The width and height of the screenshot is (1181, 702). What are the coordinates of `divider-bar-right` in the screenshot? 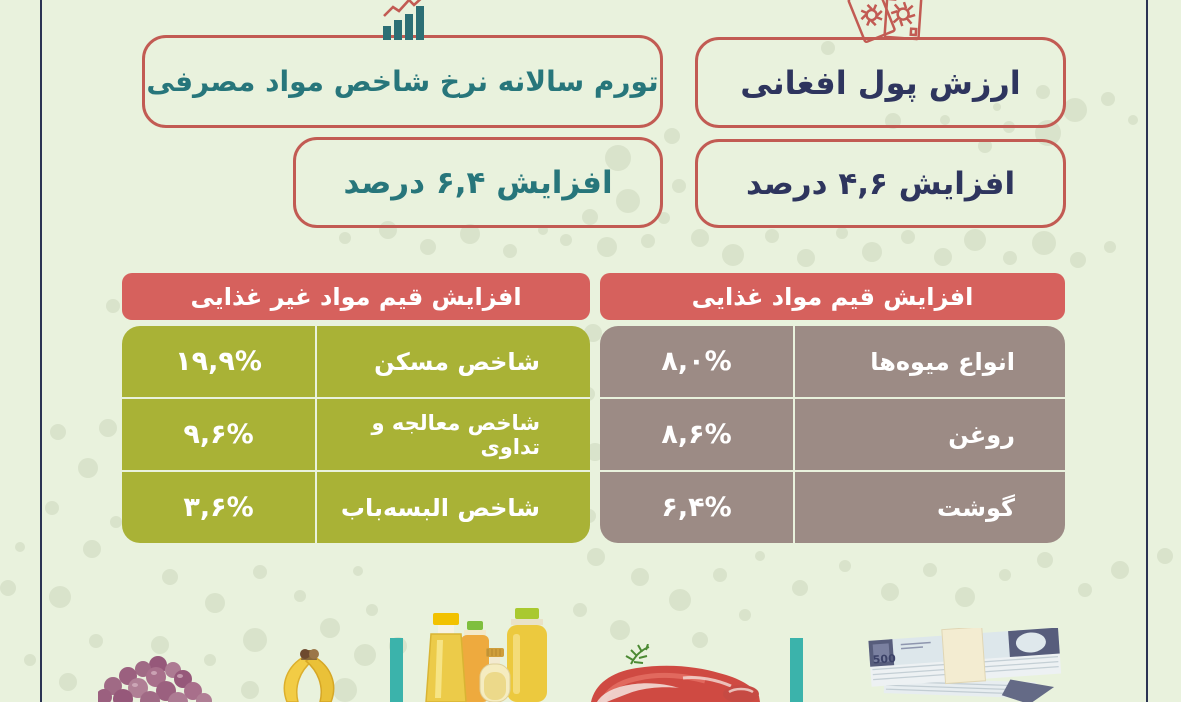 It's located at (796, 670).